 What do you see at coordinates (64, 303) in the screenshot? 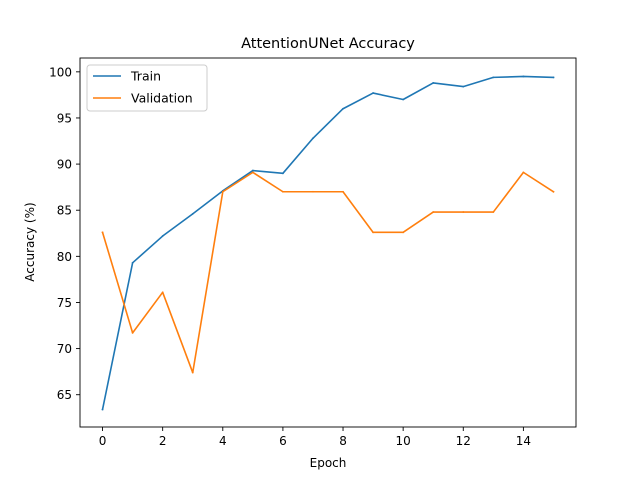
I see `y-tick-label: 75` at bounding box center [64, 303].